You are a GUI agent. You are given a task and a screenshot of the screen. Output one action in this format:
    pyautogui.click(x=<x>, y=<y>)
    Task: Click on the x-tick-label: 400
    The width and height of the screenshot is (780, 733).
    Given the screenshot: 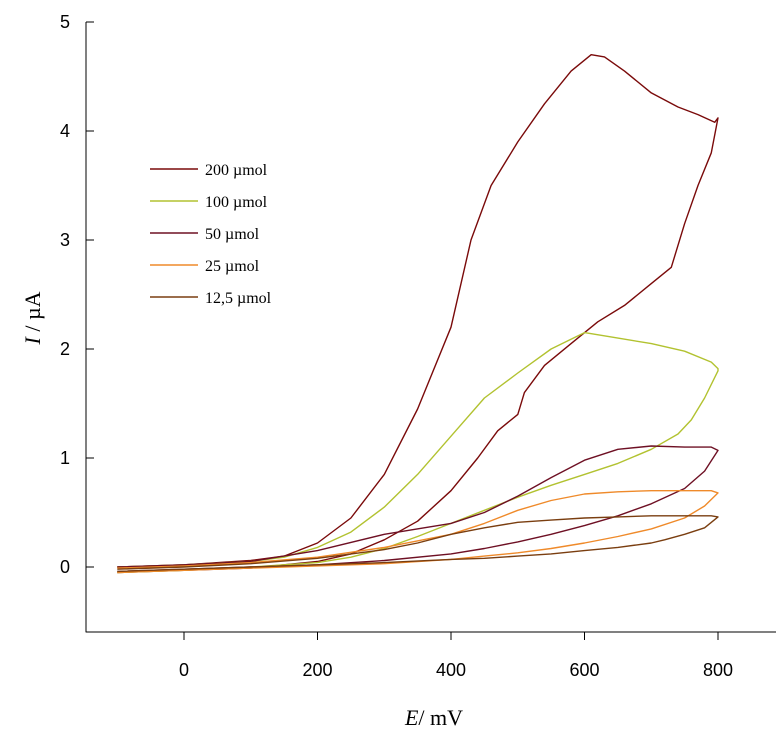 What is the action you would take?
    pyautogui.click(x=451, y=670)
    